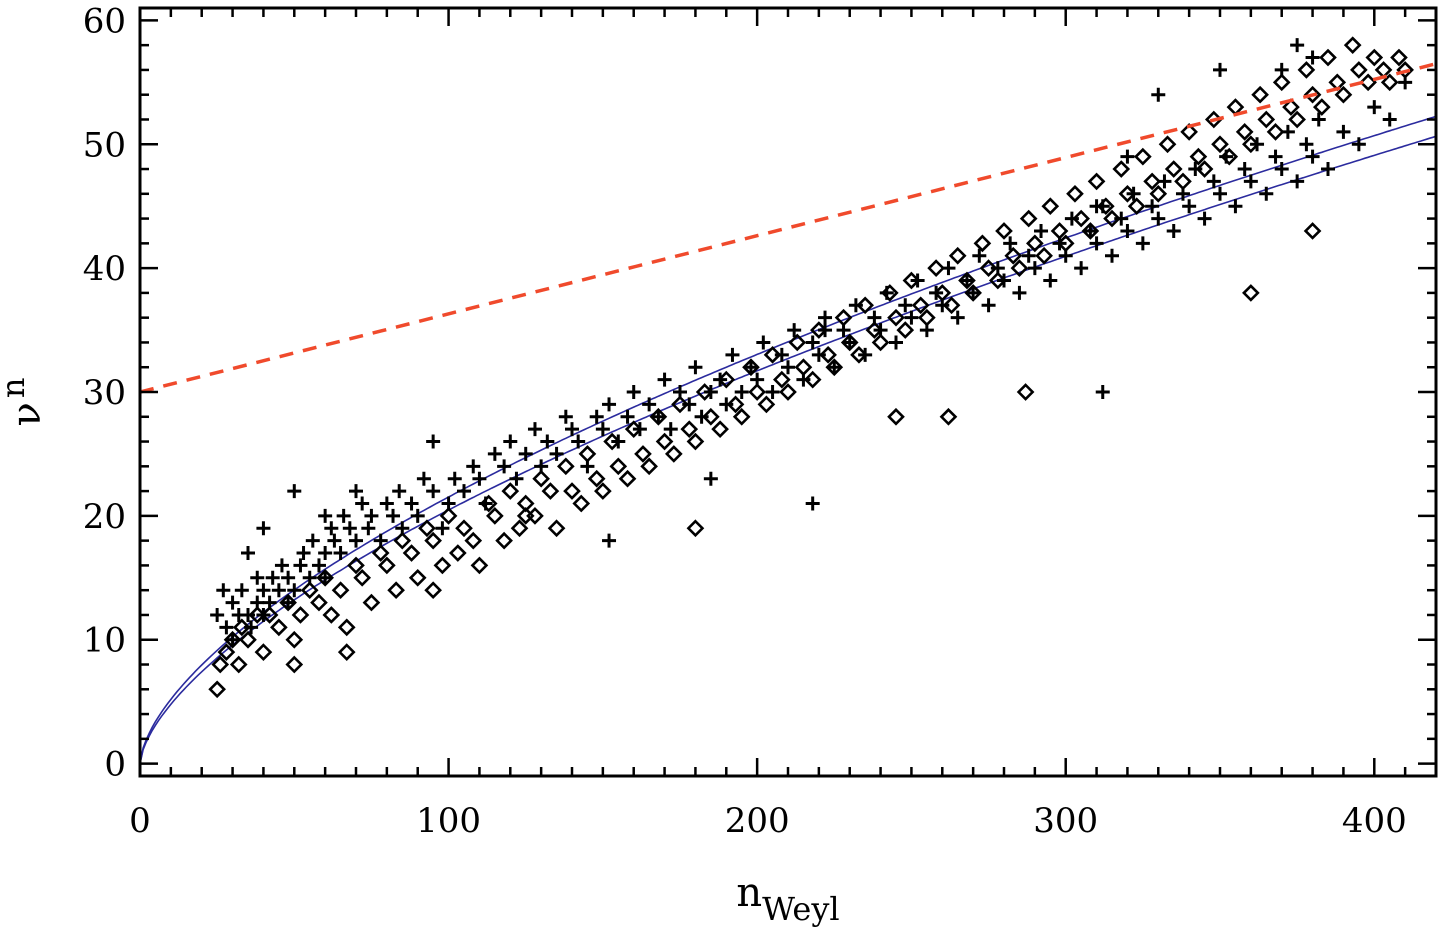  What do you see at coordinates (104, 517) in the screenshot?
I see `y-tick-label: 20` at bounding box center [104, 517].